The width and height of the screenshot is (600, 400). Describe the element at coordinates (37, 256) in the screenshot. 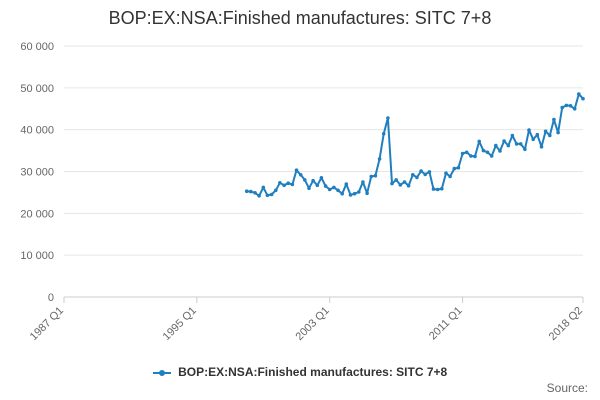

I see `y-tick-label: 10 000` at that location.